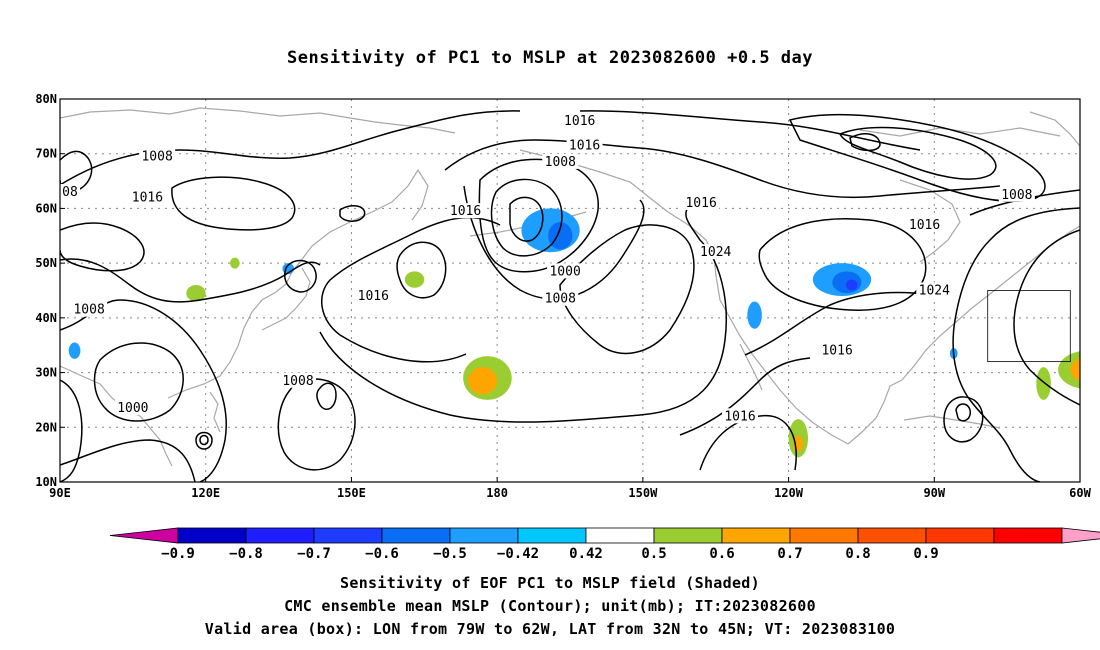  Describe the element at coordinates (46, 482) in the screenshot. I see `lat-tick-label: 10N` at that location.